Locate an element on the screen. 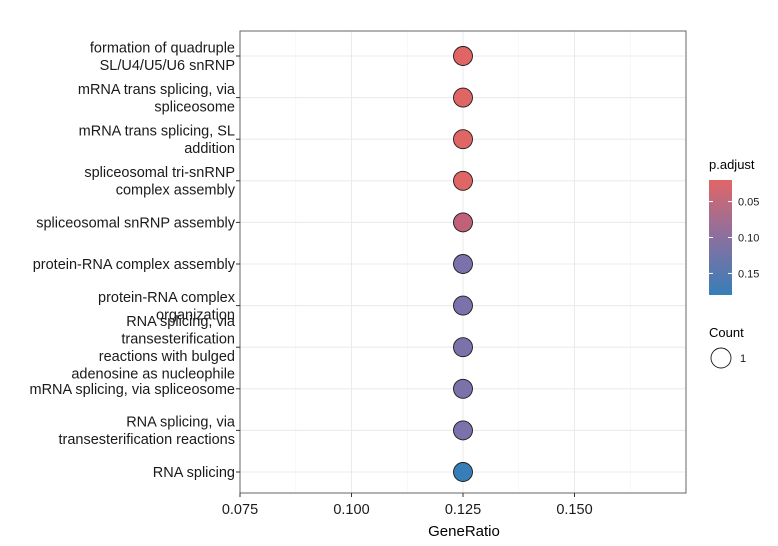  x-tick-label: 0.125 is located at coordinates (463, 510).